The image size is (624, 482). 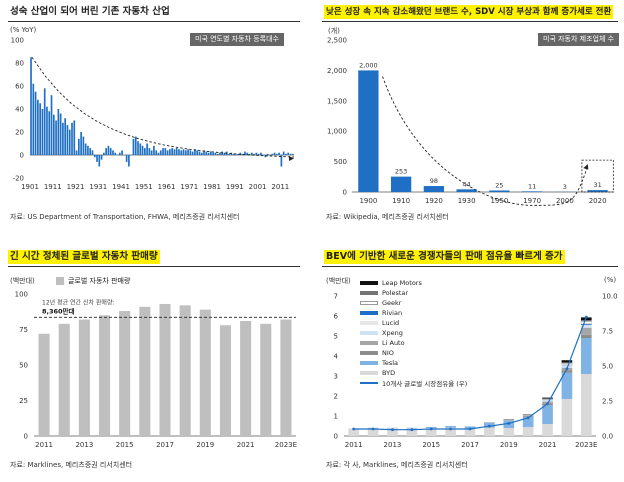 I want to click on annotation-line2: 8,360만대, so click(x=58, y=310).